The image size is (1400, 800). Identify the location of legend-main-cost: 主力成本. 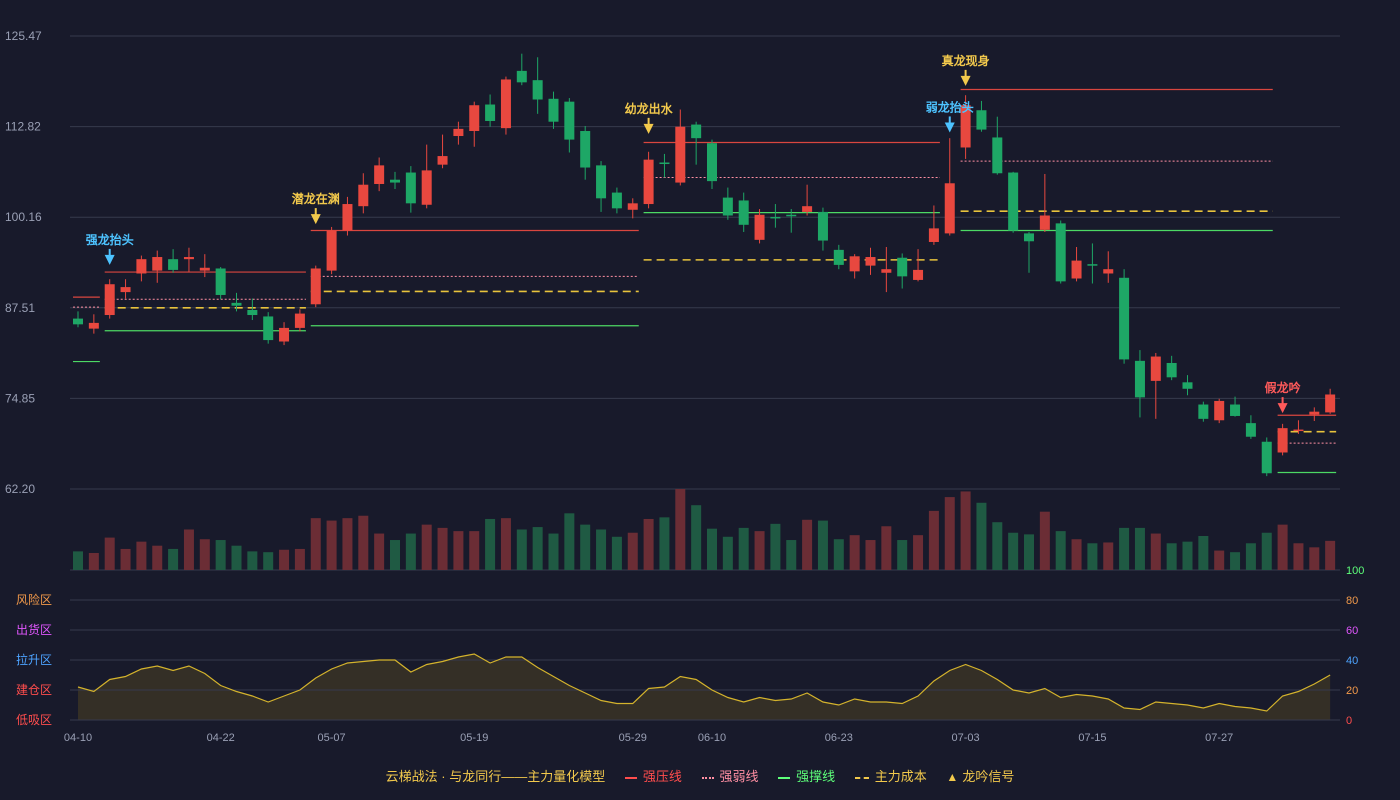
(890, 775).